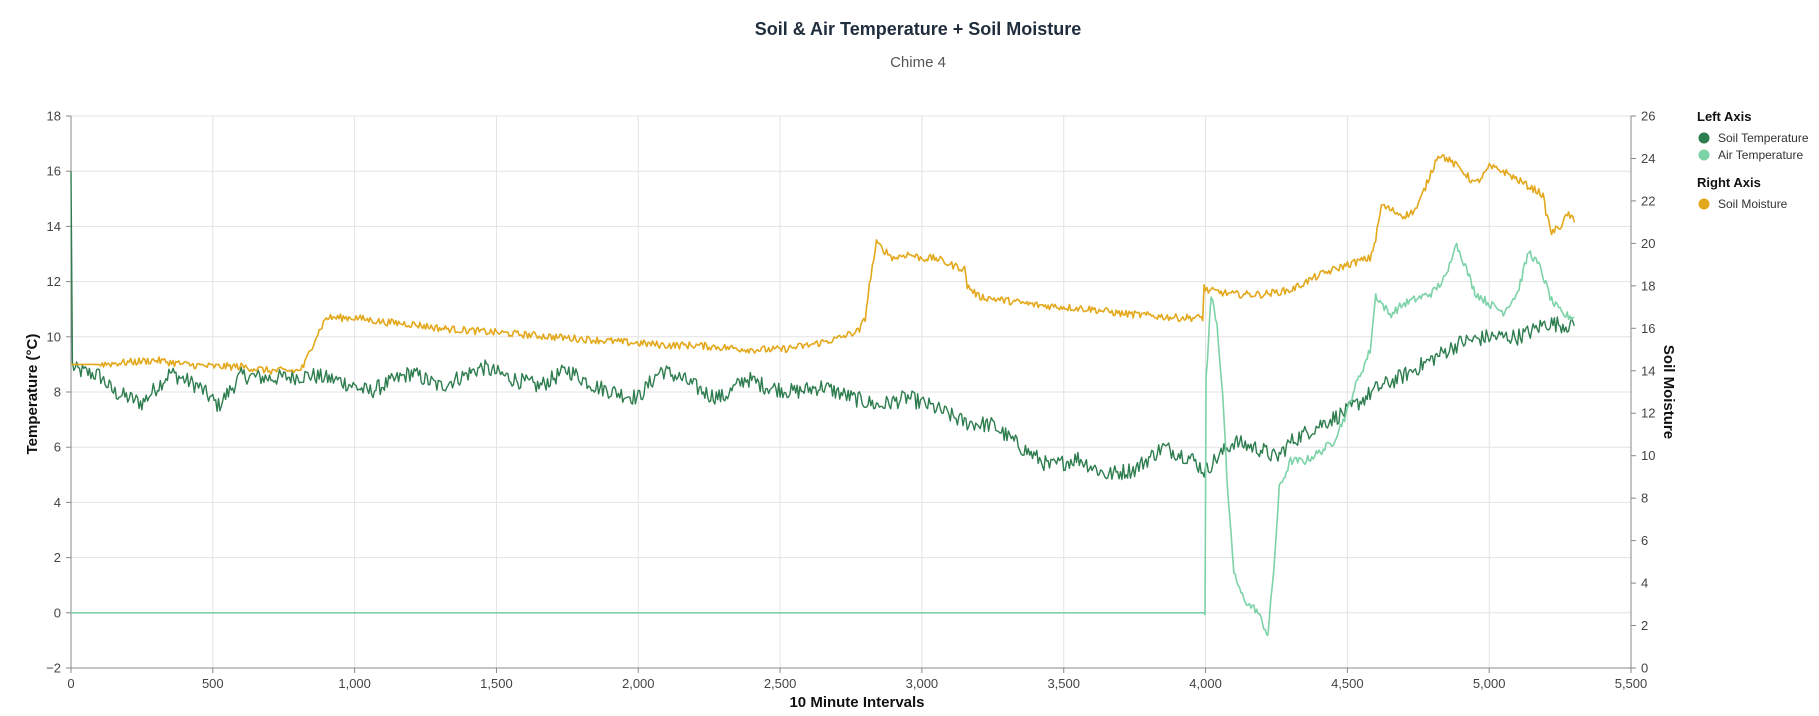  I want to click on y-left-tick-label: 2, so click(57, 557).